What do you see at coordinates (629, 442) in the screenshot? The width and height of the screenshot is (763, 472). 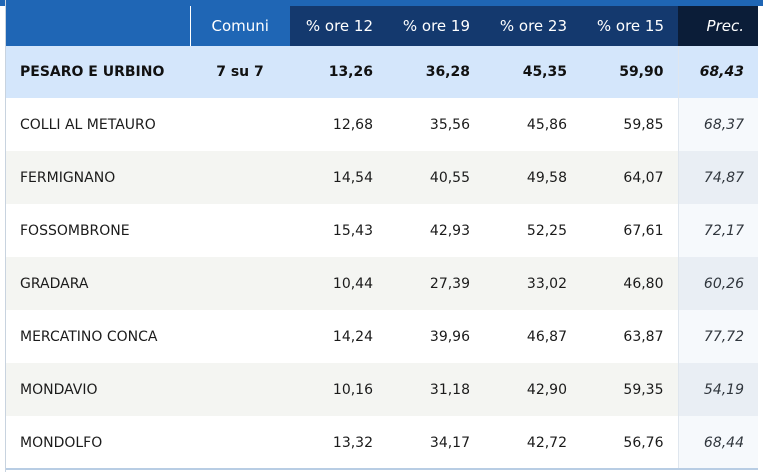 I see `ore-15-value: 56,76` at bounding box center [629, 442].